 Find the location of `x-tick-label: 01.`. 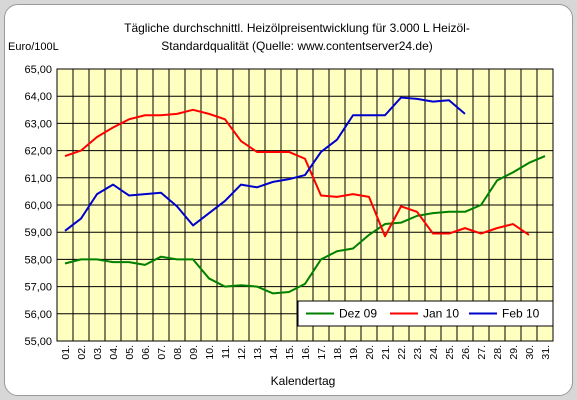

x-tick-label: 01. is located at coordinates (66, 352).